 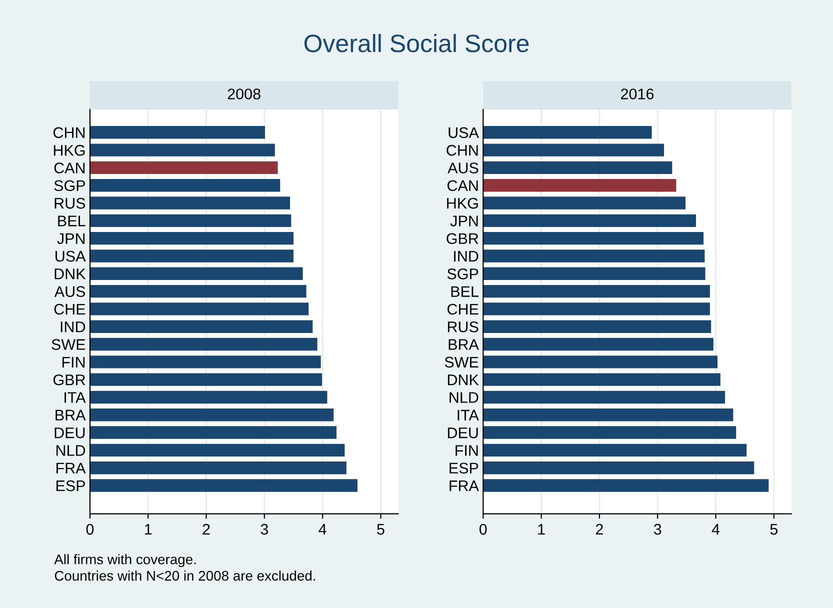 What do you see at coordinates (416, 43) in the screenshot?
I see `text: Overall Social Score` at bounding box center [416, 43].